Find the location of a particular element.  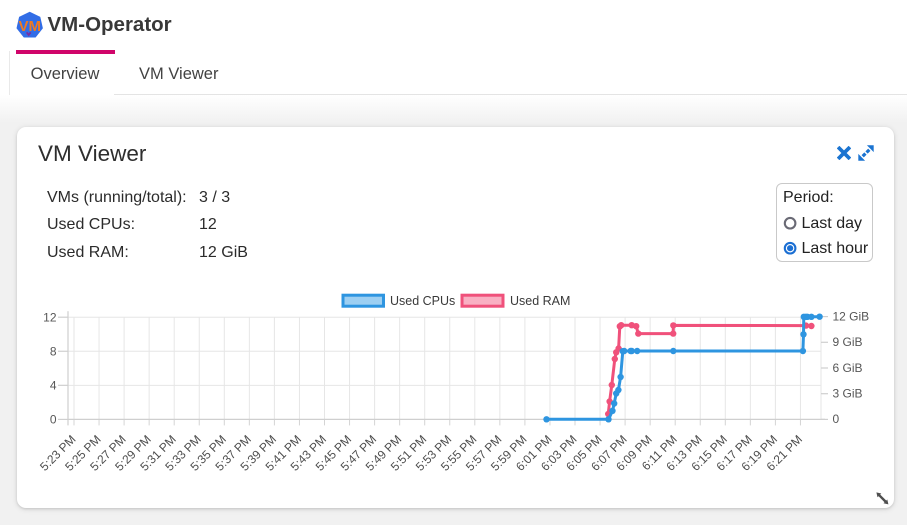

svg-text: Used CPUs is located at coordinates (422, 301).